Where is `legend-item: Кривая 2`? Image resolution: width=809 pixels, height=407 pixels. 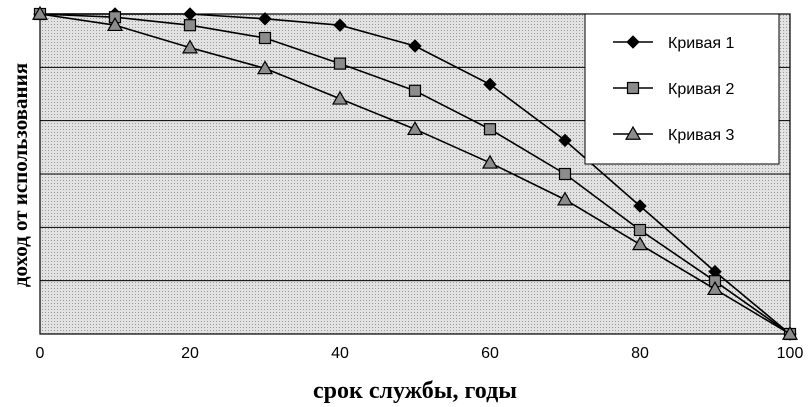
legend-item: Кривая 2 is located at coordinates (673, 89).